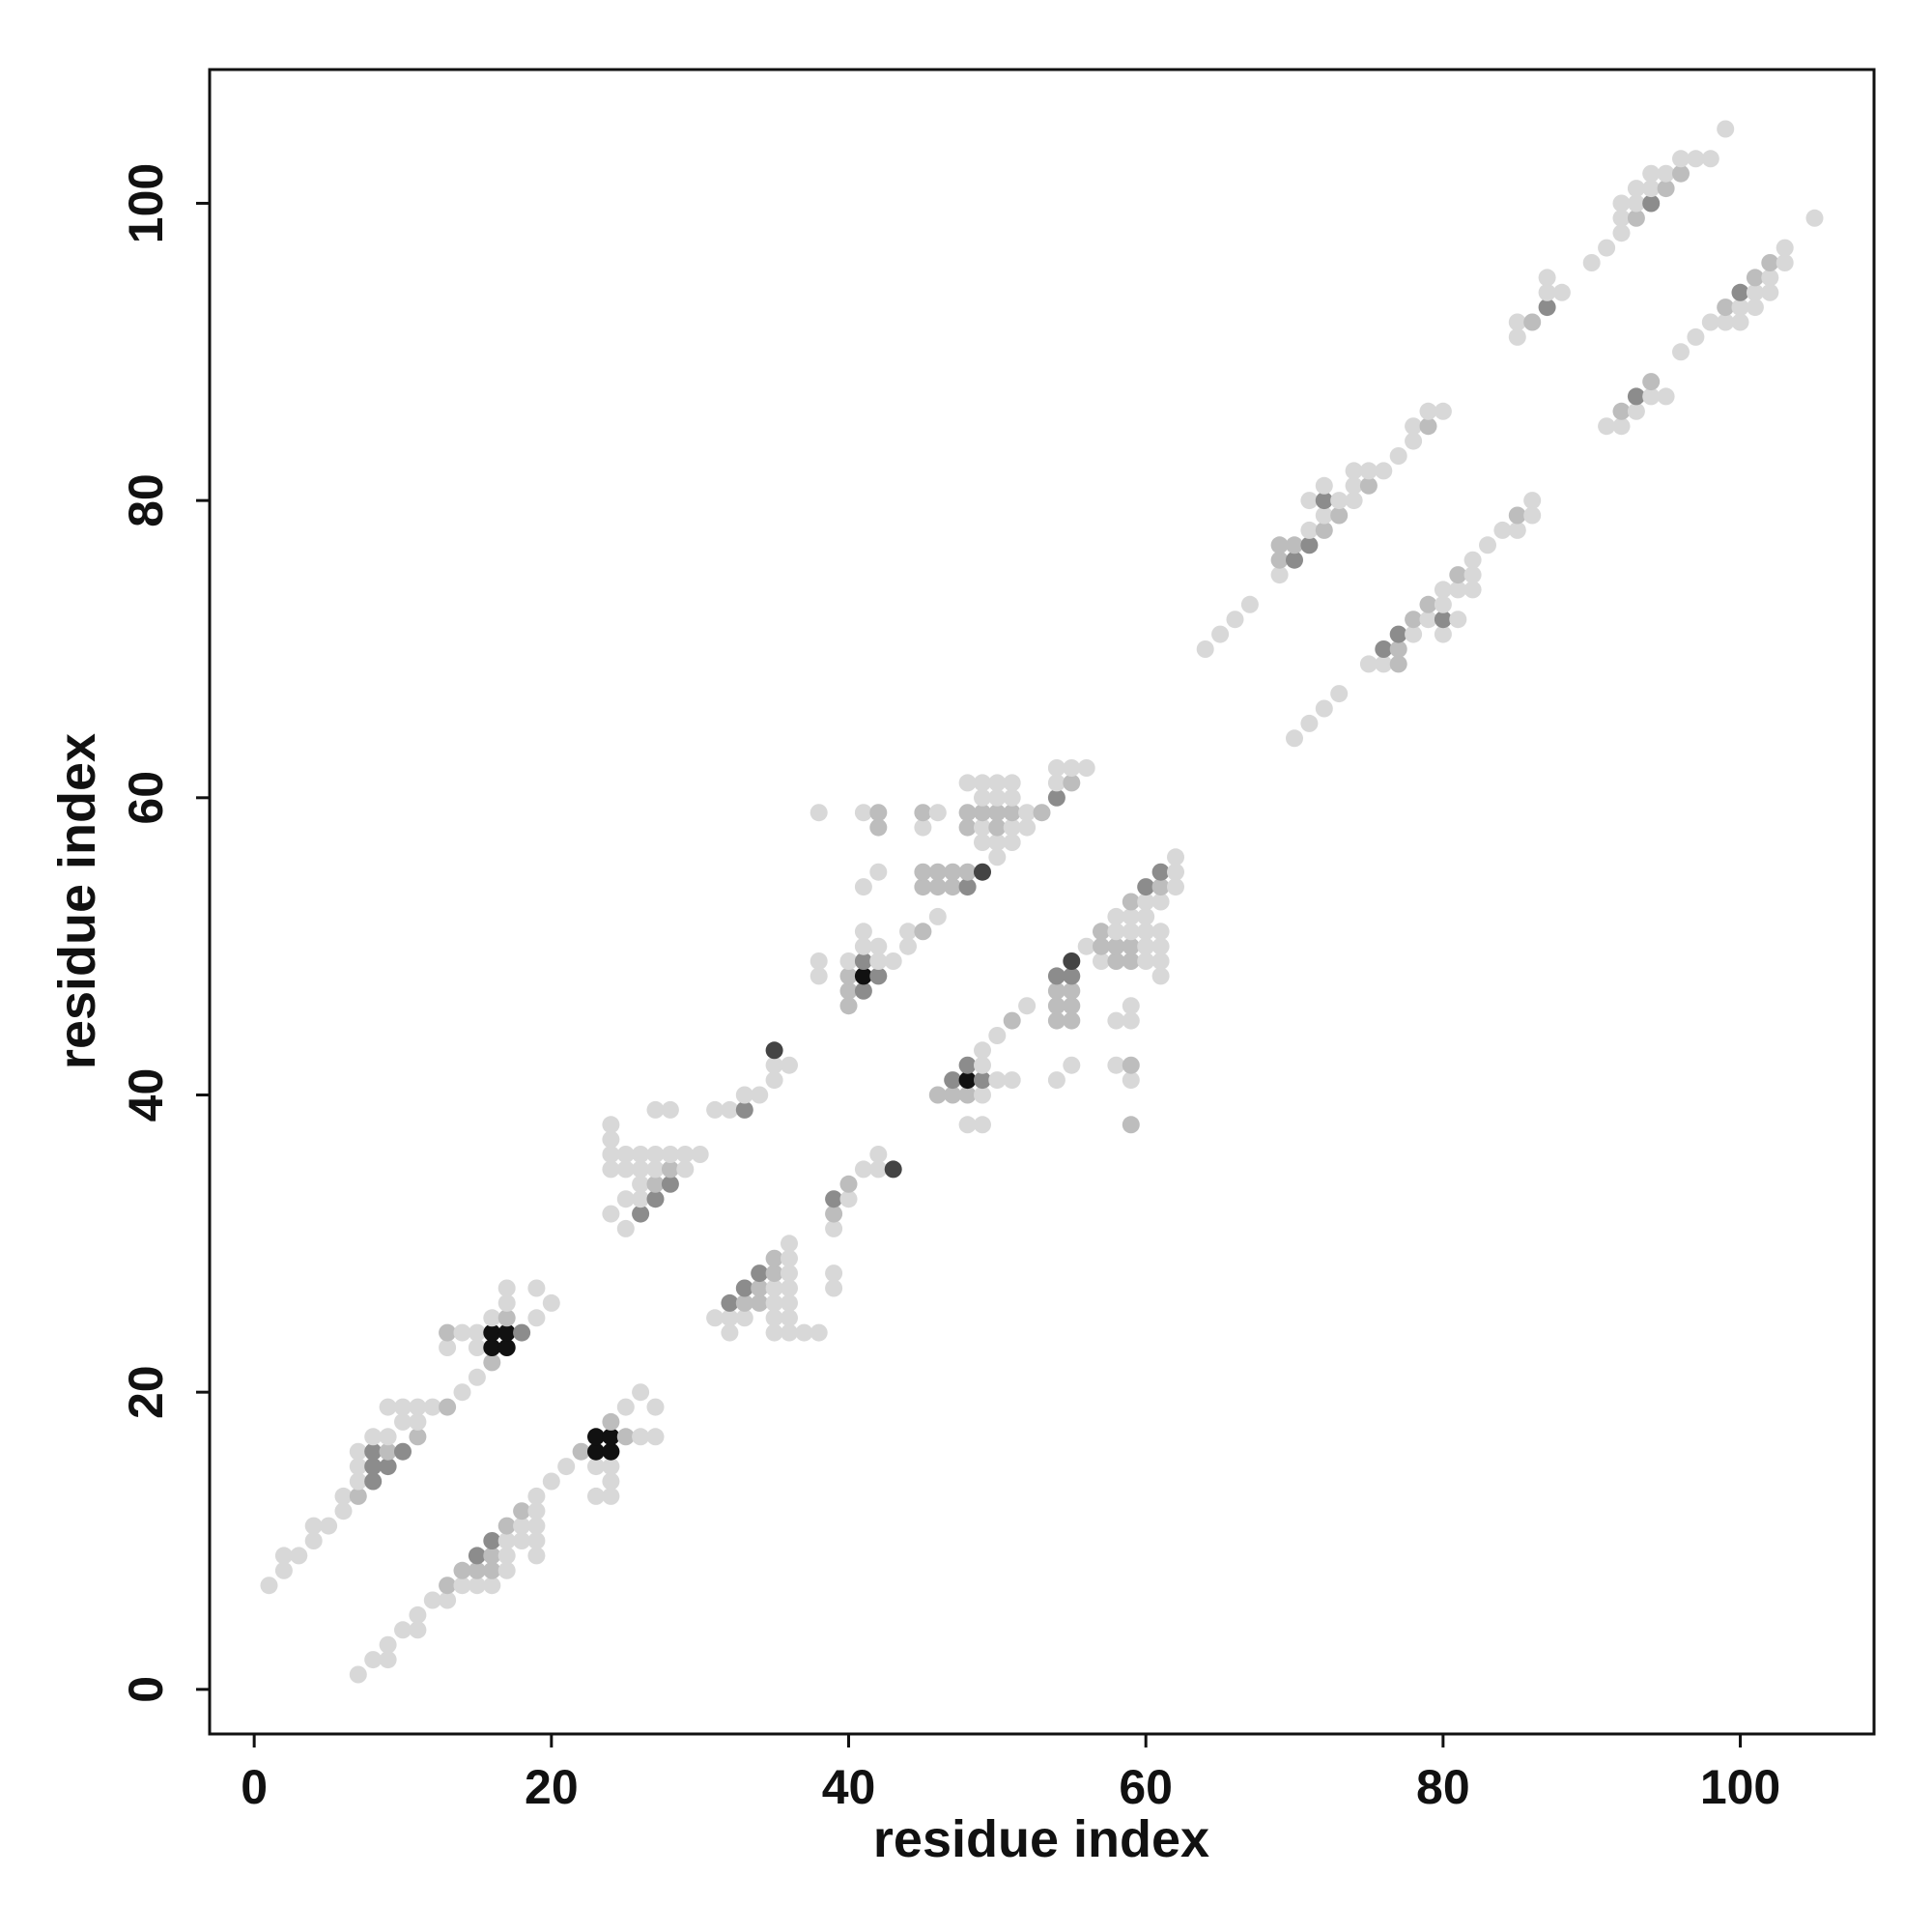 The width and height of the screenshot is (1932, 1932). Describe the element at coordinates (146, 1392) in the screenshot. I see `y-tick-label: 20` at that location.